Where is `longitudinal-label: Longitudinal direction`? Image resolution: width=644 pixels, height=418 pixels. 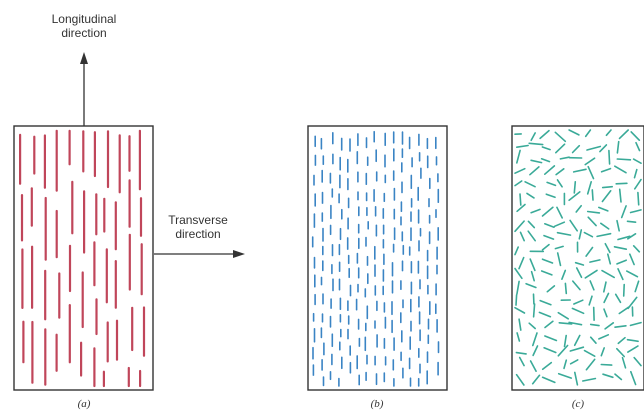
longitudinal-label: Longitudinal direction is located at coordinates (84, 26).